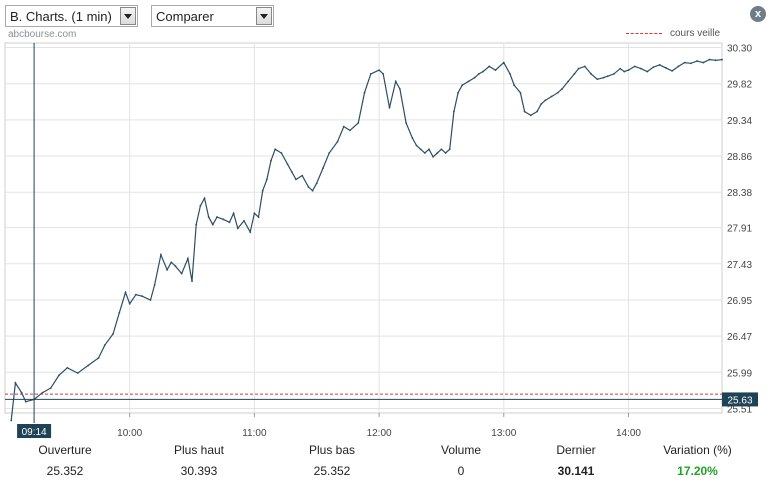 The image size is (769, 489). Describe the element at coordinates (673, 33) in the screenshot. I see `legend: cours veille` at that location.